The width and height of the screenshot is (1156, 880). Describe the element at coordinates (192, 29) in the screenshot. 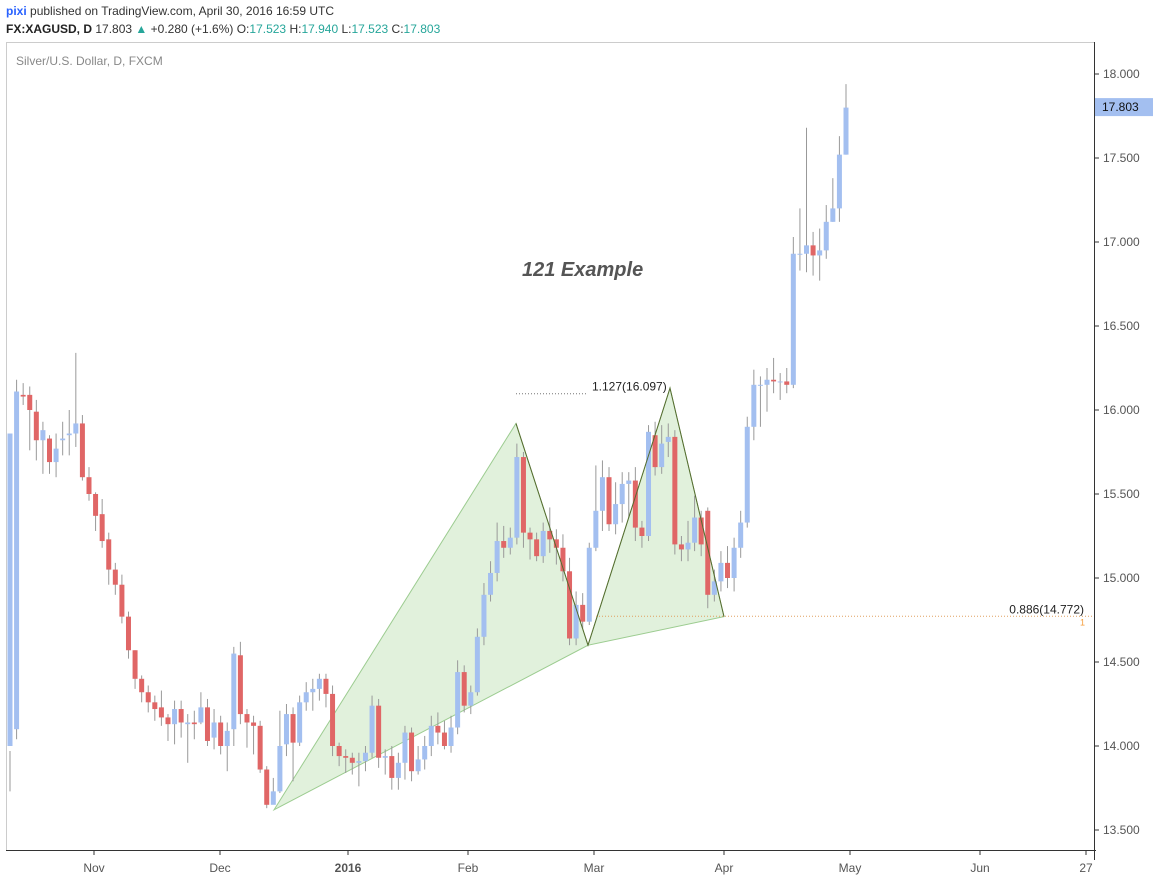

I see `change-value: +0.280 (+1.6%)` at that location.